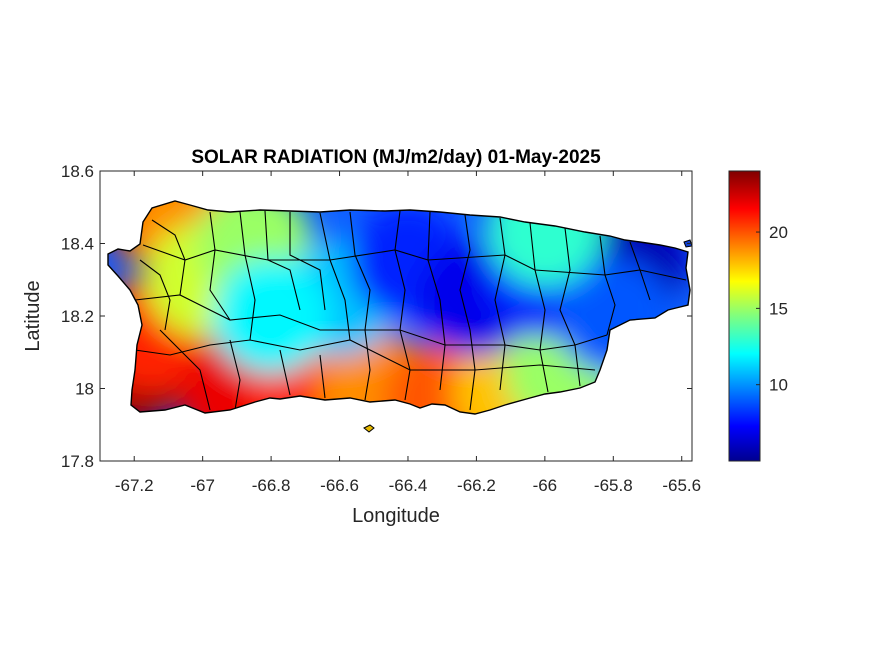 The image size is (875, 656). I want to click on colorbar-tick-label: 15, so click(778, 308).